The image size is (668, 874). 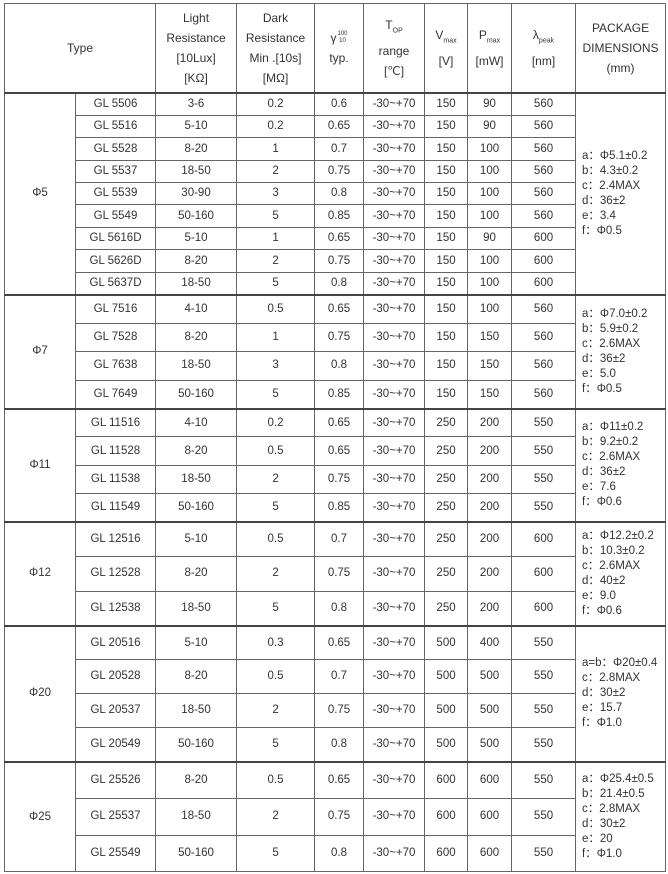 What do you see at coordinates (115, 573) in the screenshot?
I see `cell-model: GL 12528` at bounding box center [115, 573].